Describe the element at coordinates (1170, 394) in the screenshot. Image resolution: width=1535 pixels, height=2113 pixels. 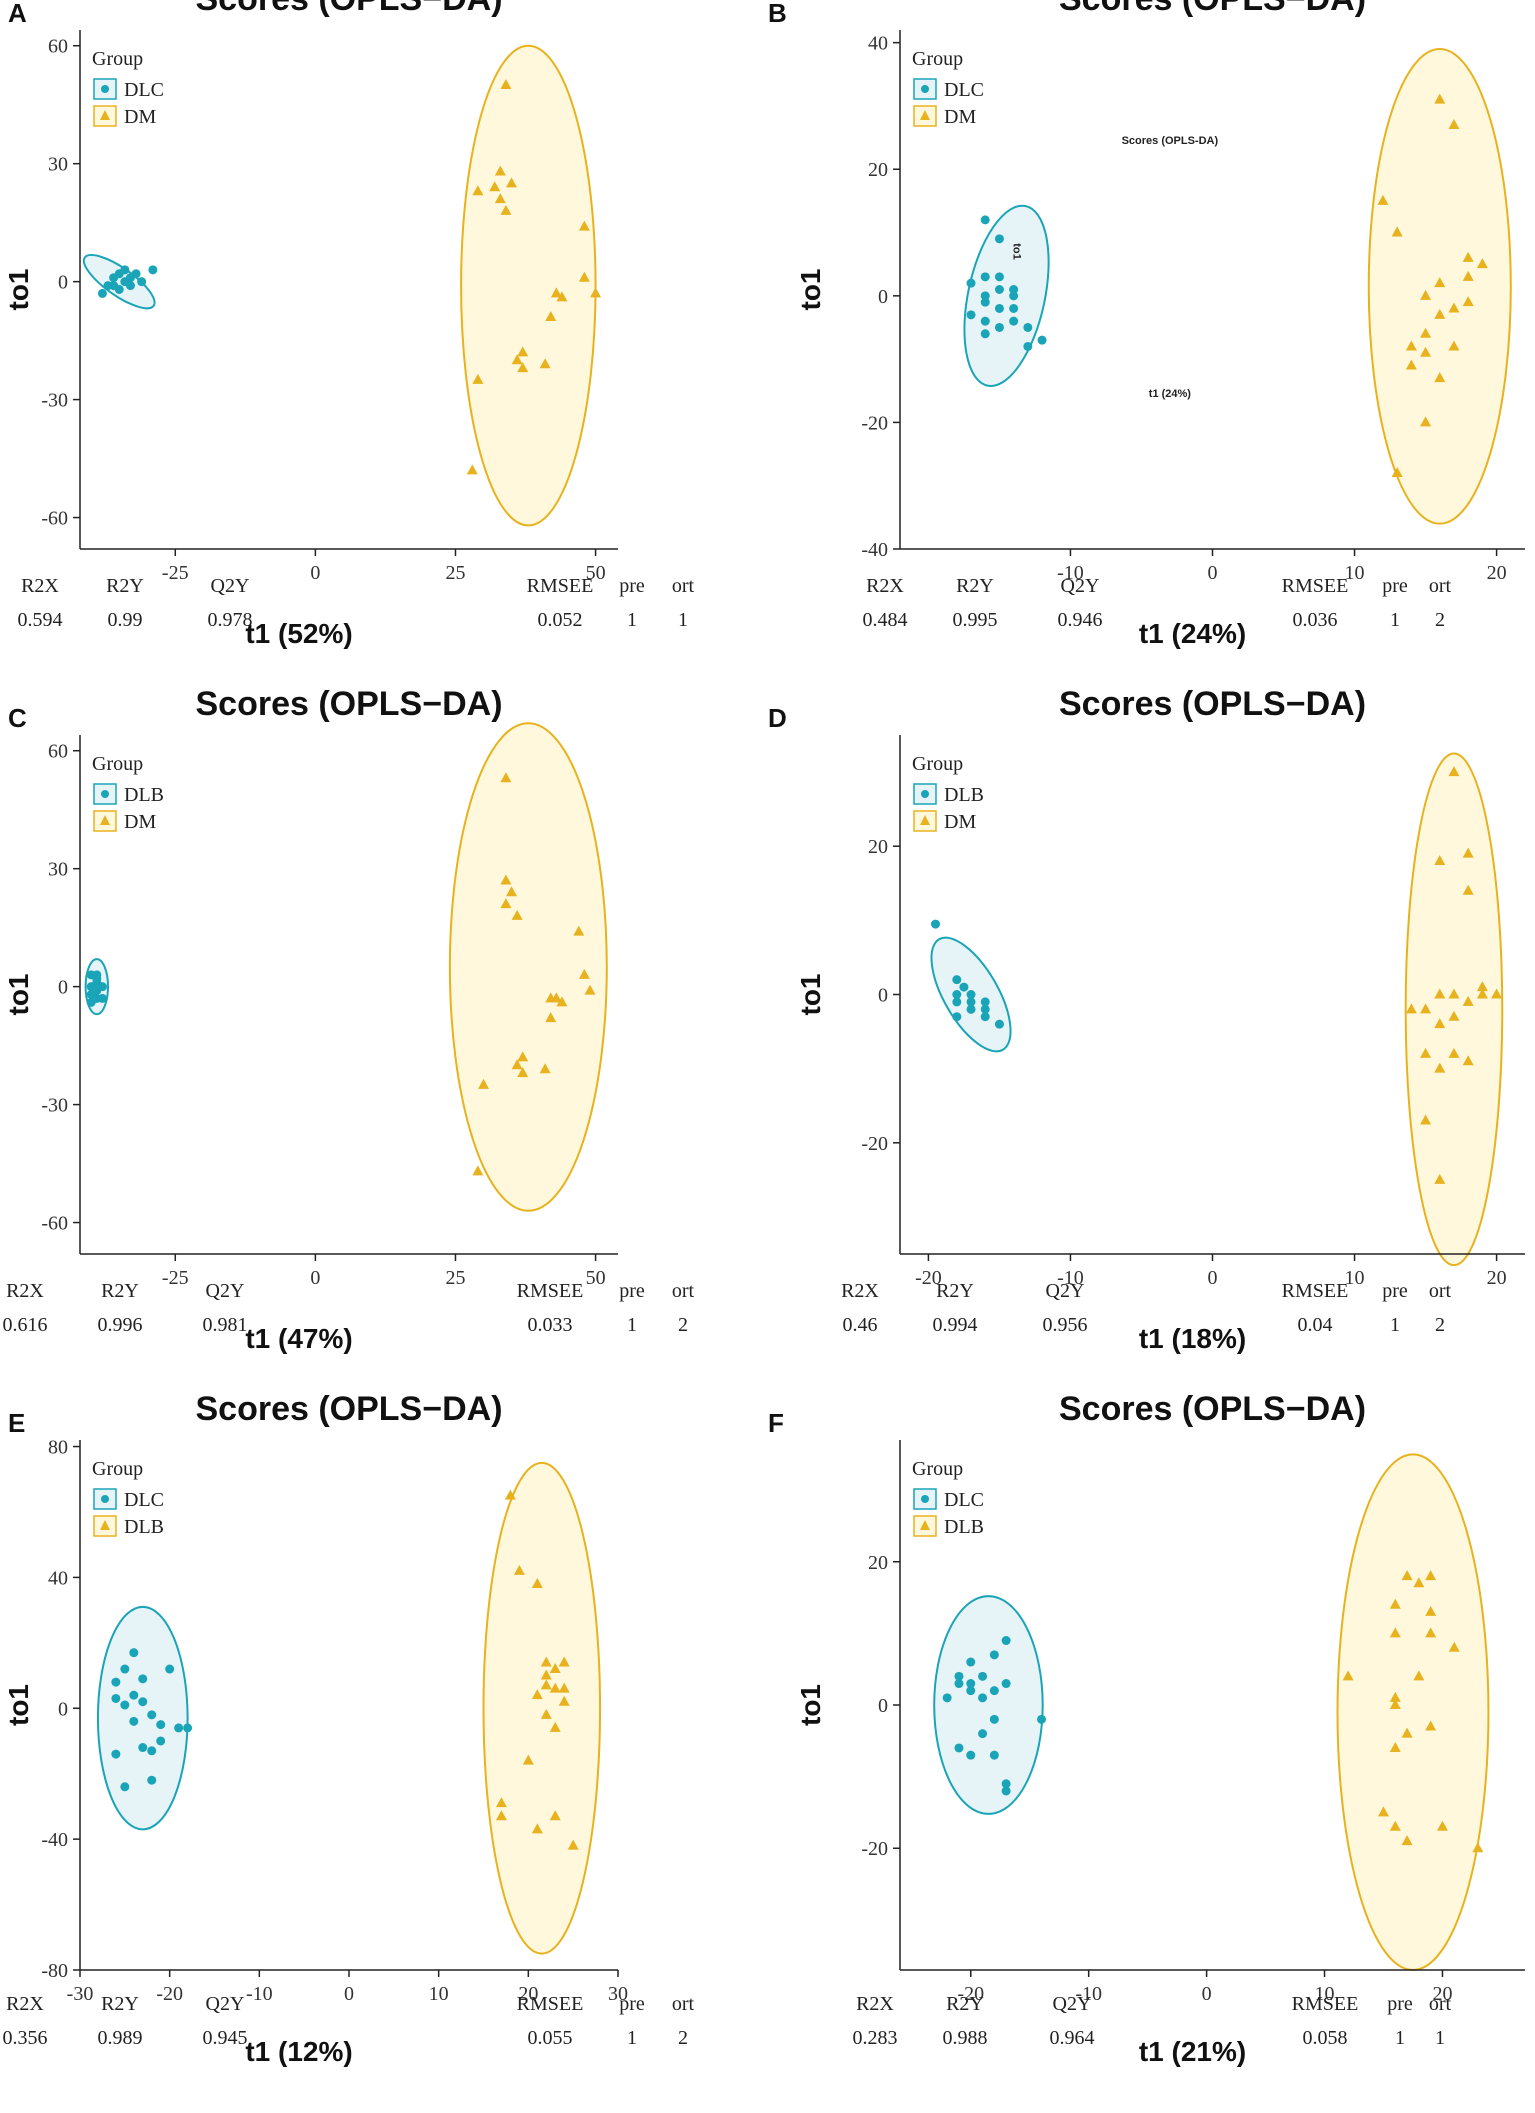
I see `plot-annotation: t1 (24%)` at that location.